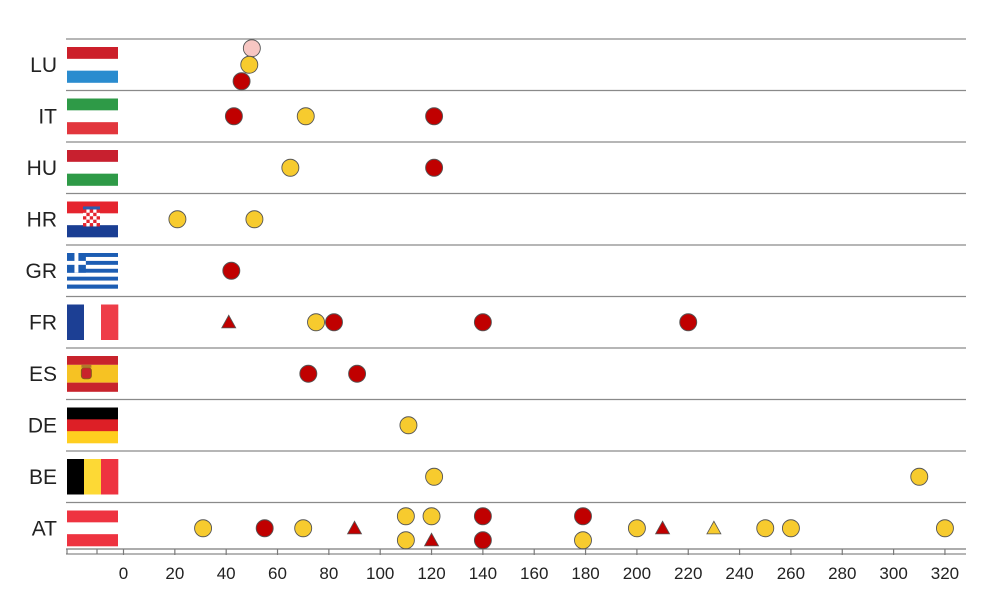  Describe the element at coordinates (47, 116) in the screenshot. I see `row-label-it: IT` at that location.